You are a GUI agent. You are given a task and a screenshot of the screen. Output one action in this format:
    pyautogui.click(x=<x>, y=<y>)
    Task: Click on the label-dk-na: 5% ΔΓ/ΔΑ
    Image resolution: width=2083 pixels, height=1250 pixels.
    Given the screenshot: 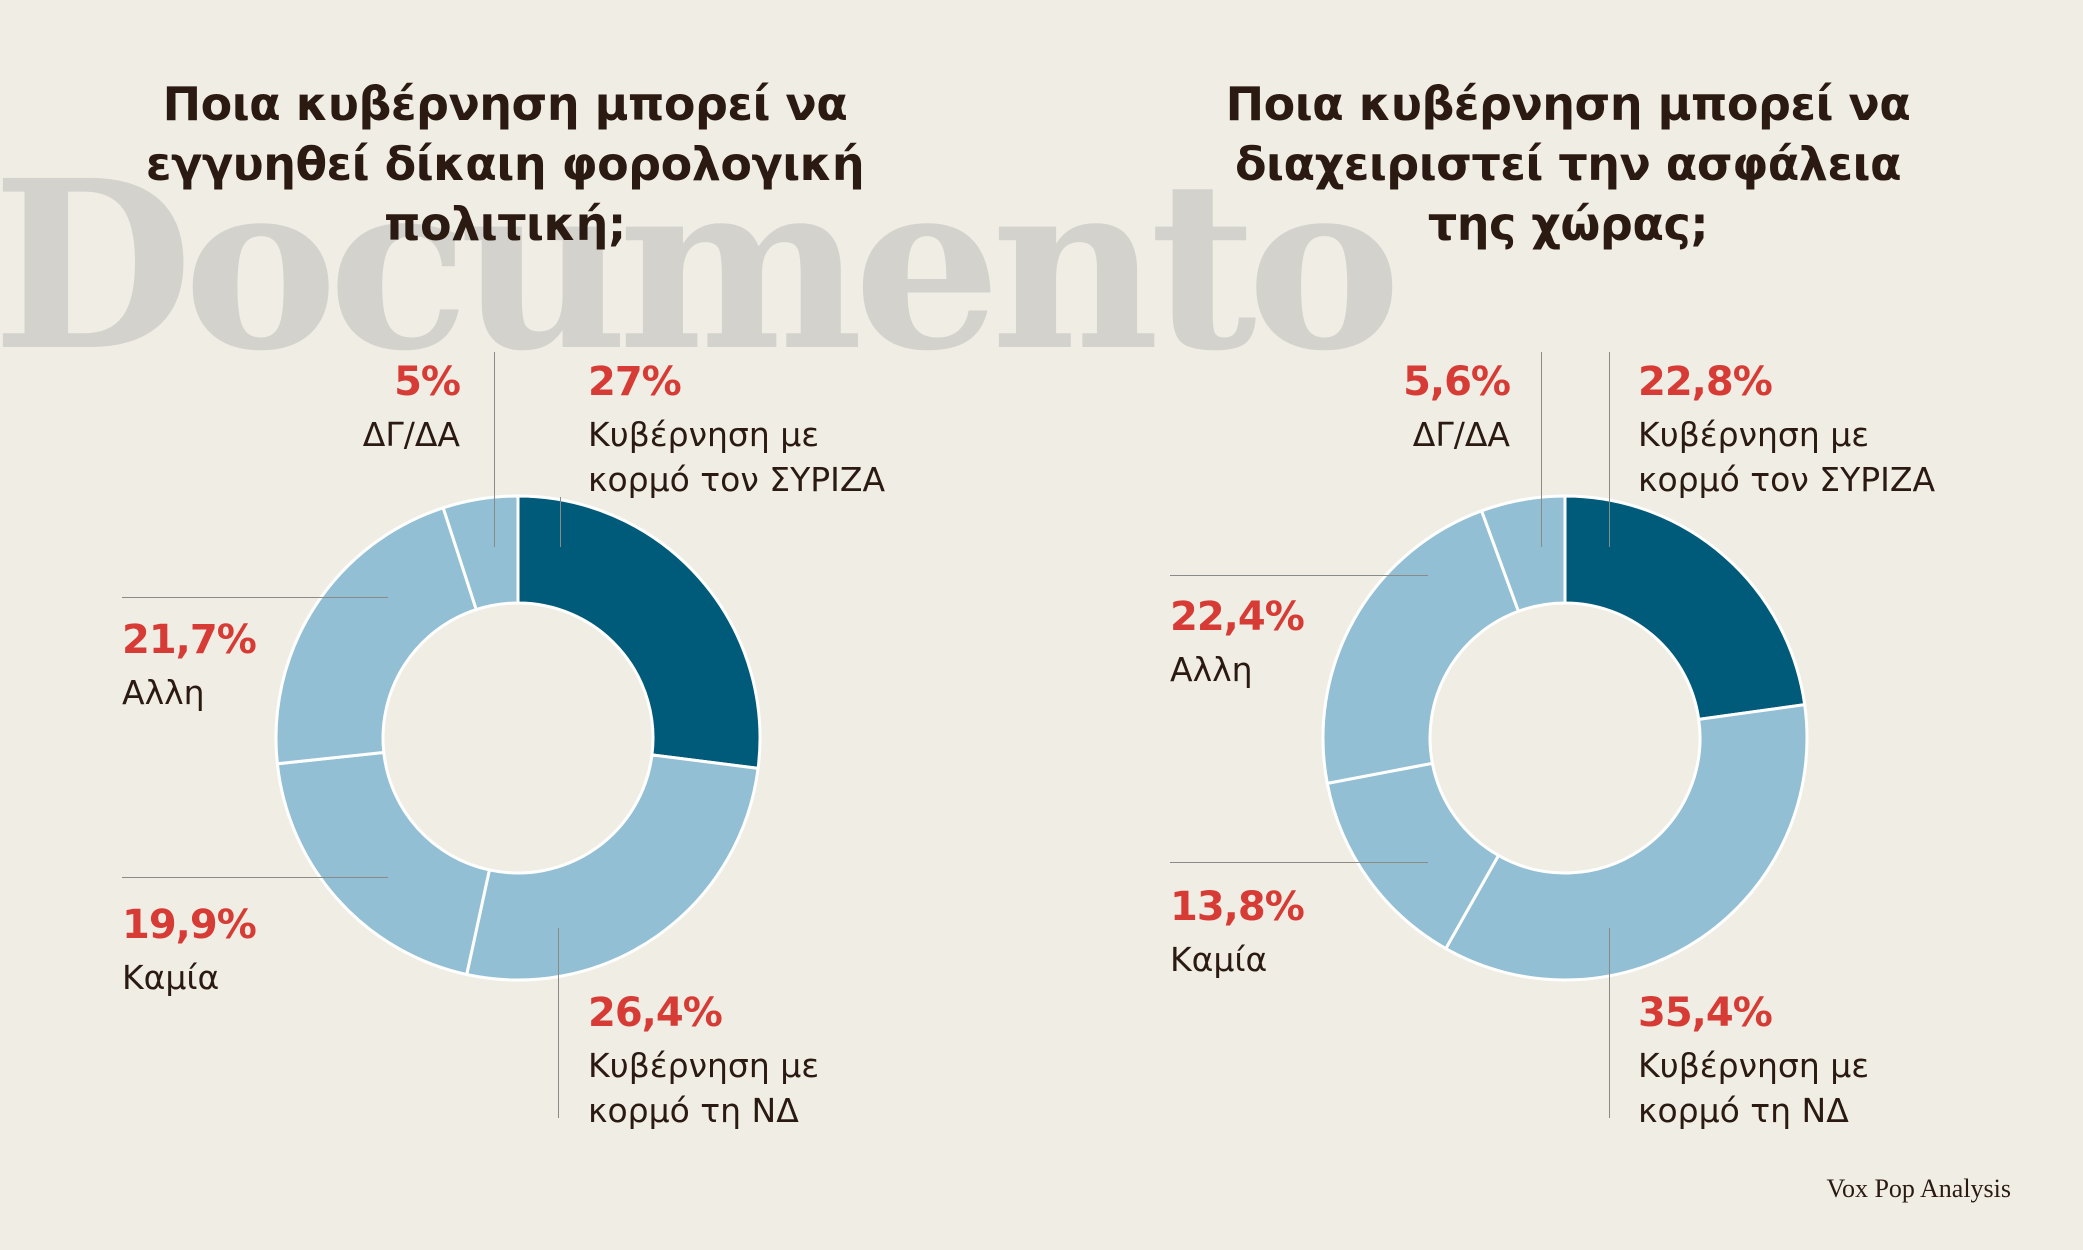 What is the action you would take?
    pyautogui.click(x=380, y=408)
    